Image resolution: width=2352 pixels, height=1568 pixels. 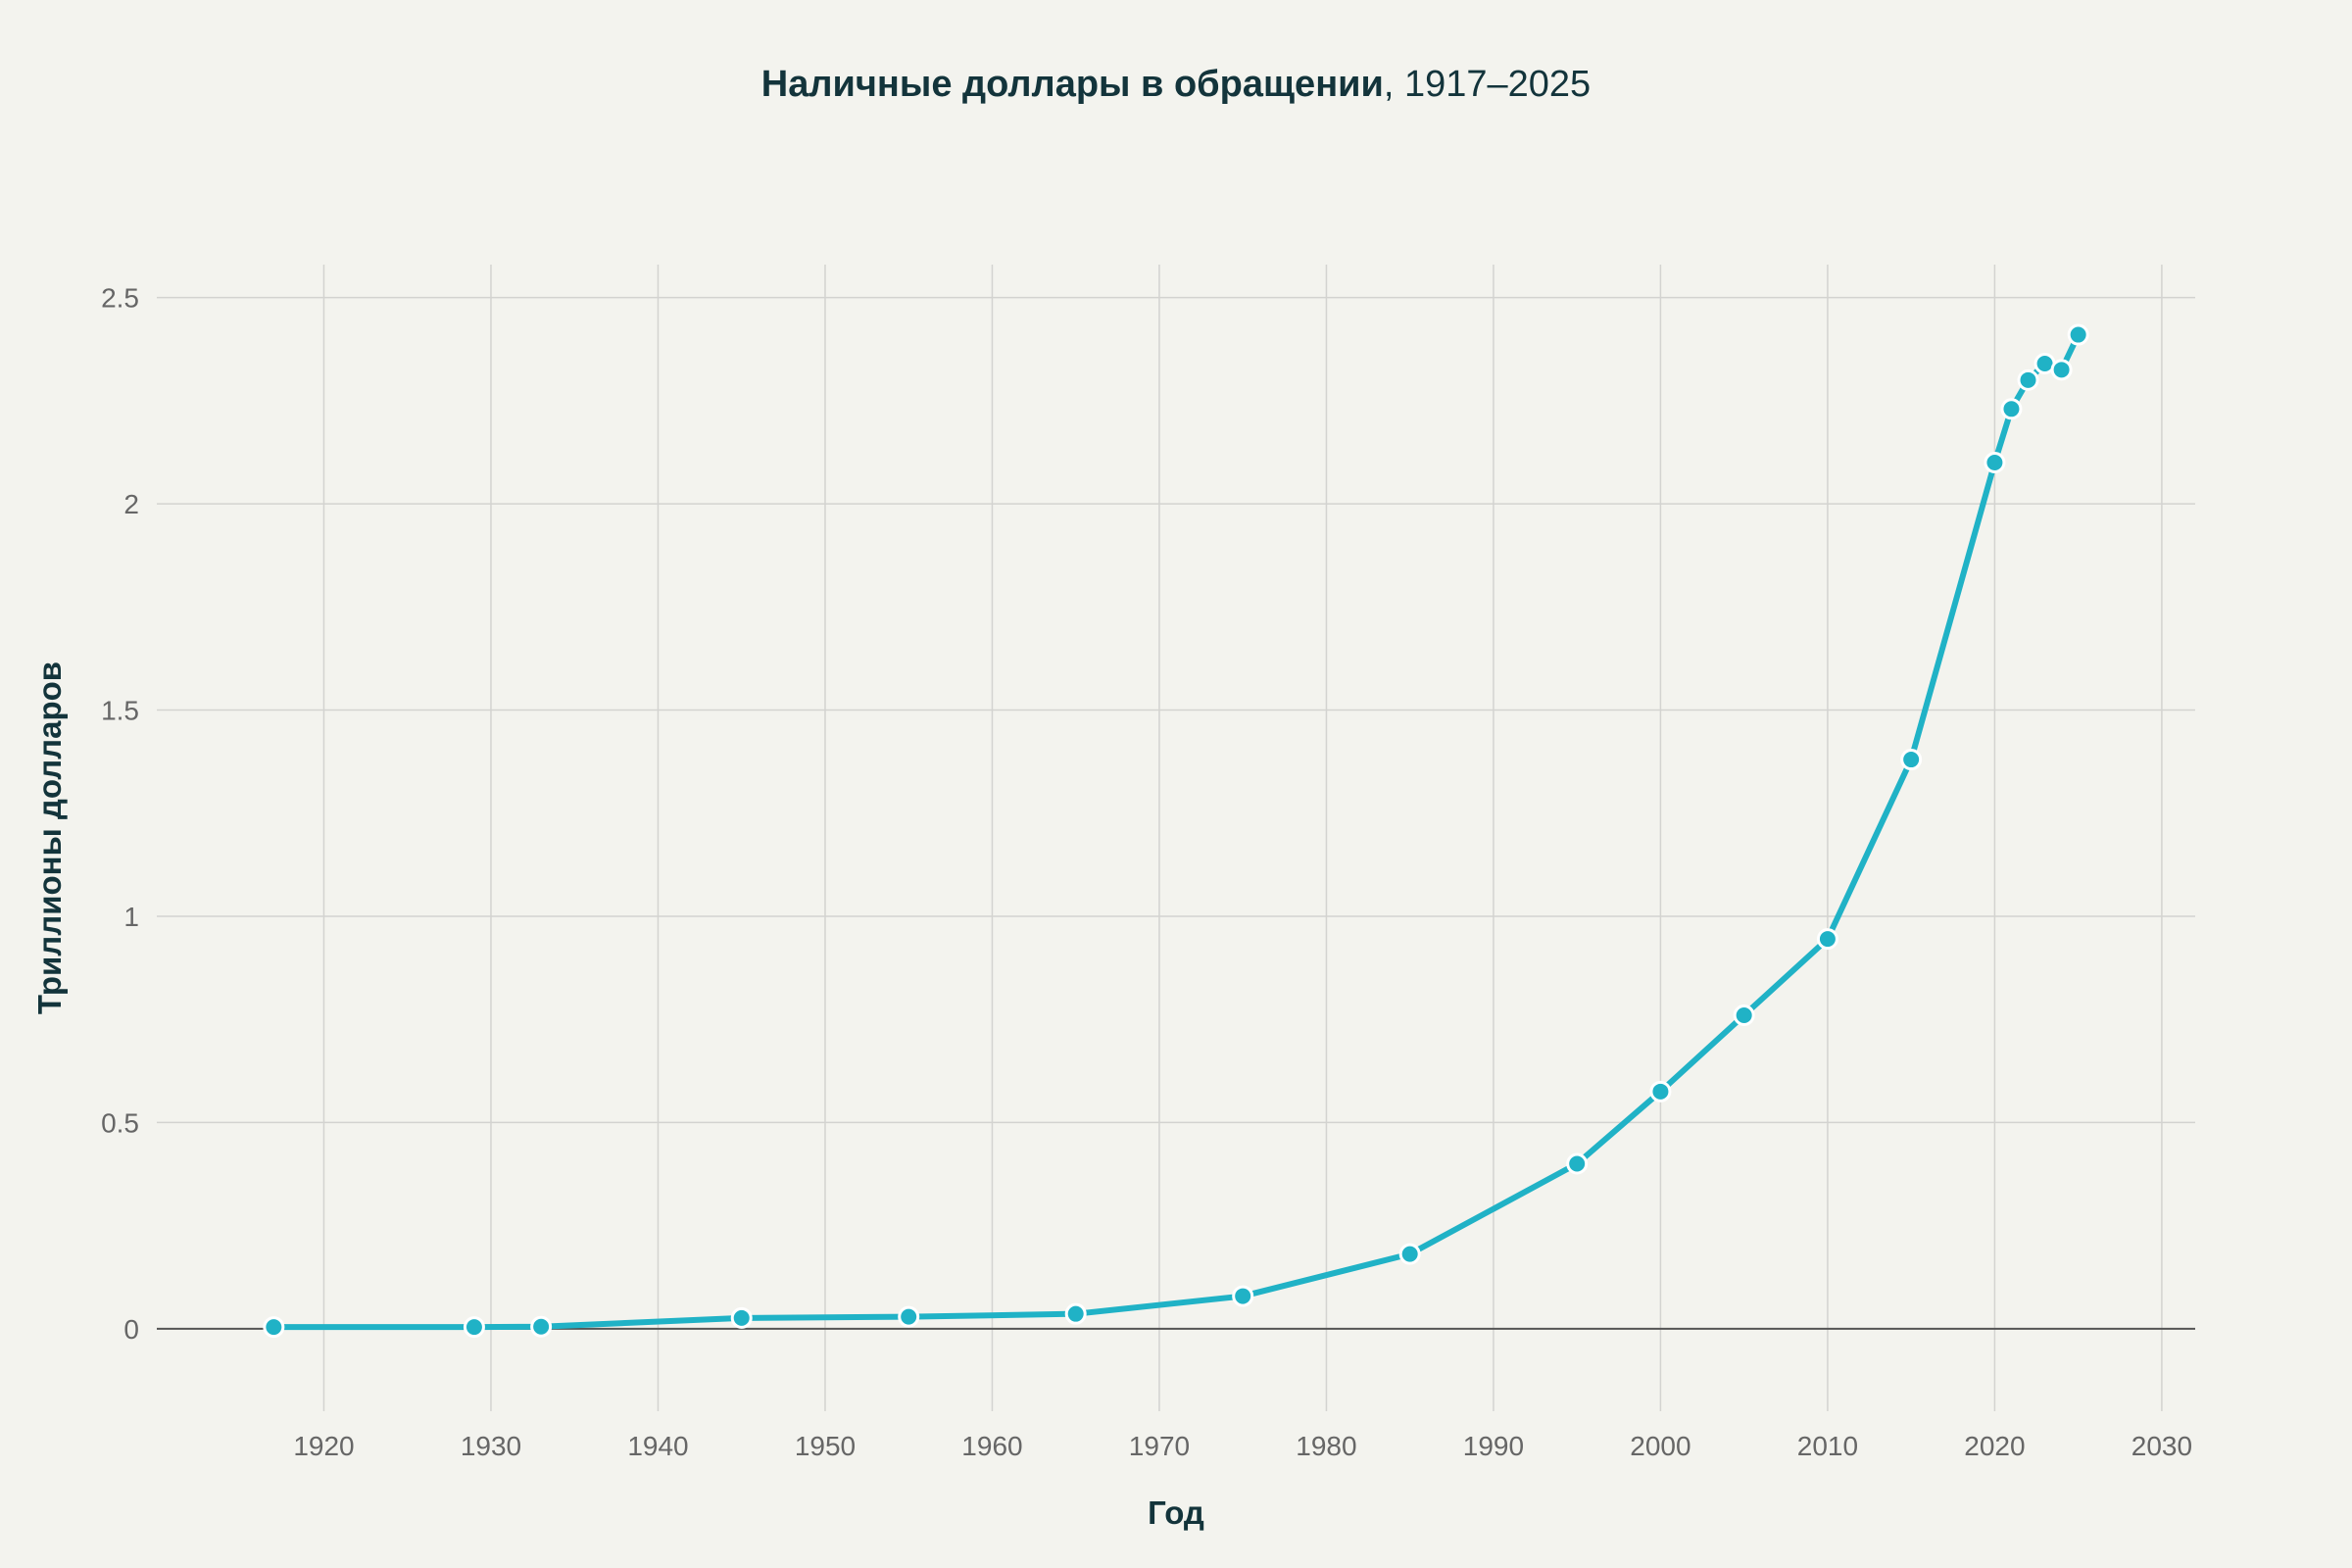 I want to click on x-tick-label: 1950, so click(x=825, y=1446).